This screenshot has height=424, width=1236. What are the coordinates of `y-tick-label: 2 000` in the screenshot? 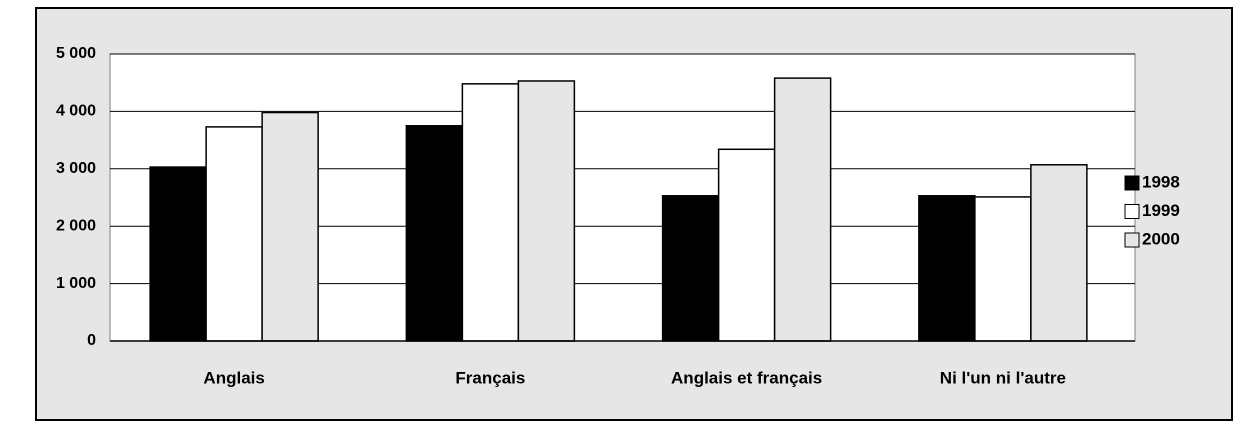 It's located at (76, 225).